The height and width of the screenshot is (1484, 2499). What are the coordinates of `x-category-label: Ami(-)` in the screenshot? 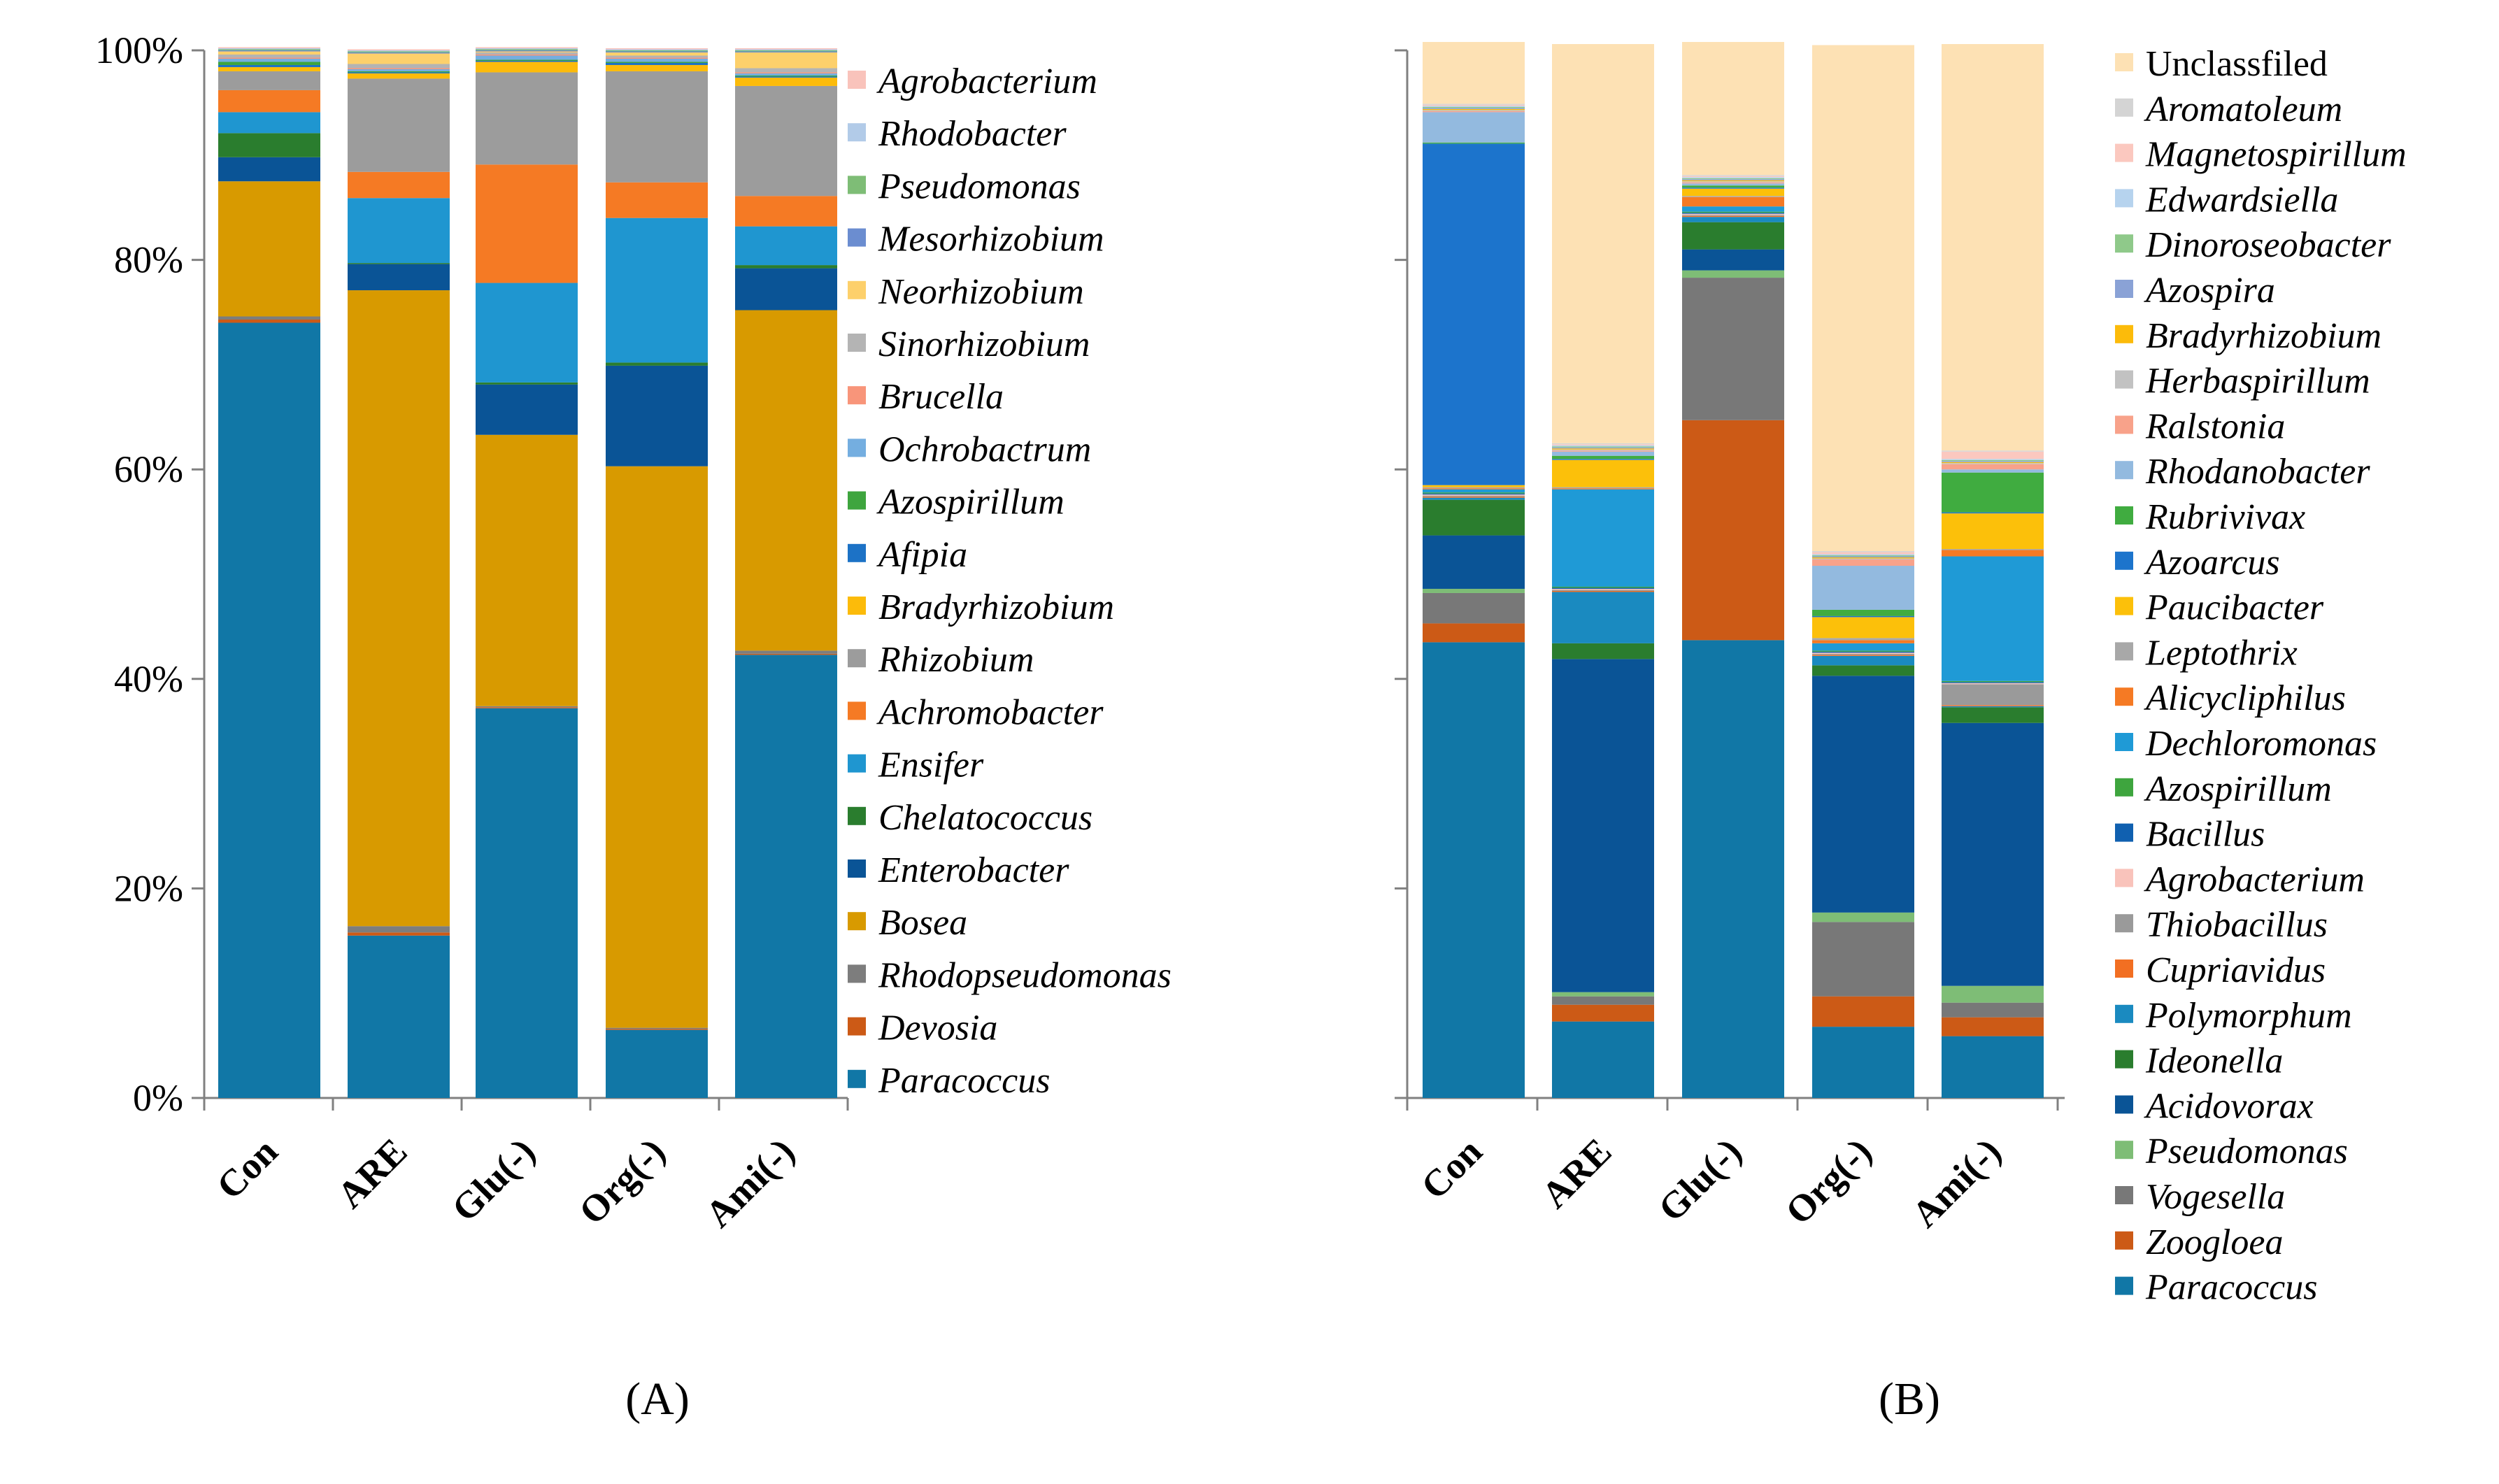 It's located at (750, 1183).